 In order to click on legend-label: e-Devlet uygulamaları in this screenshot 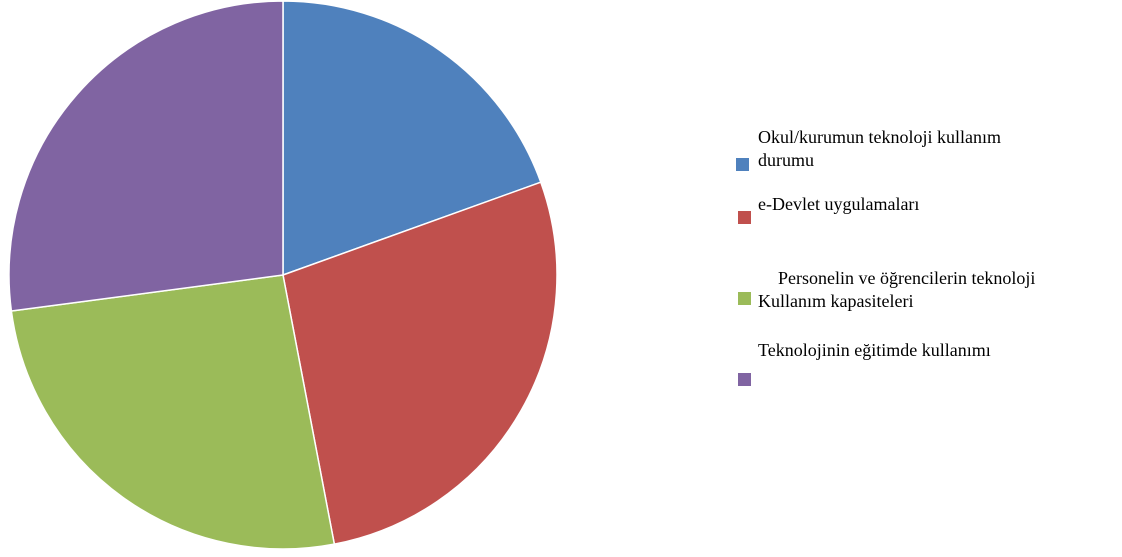, I will do `click(838, 204)`.